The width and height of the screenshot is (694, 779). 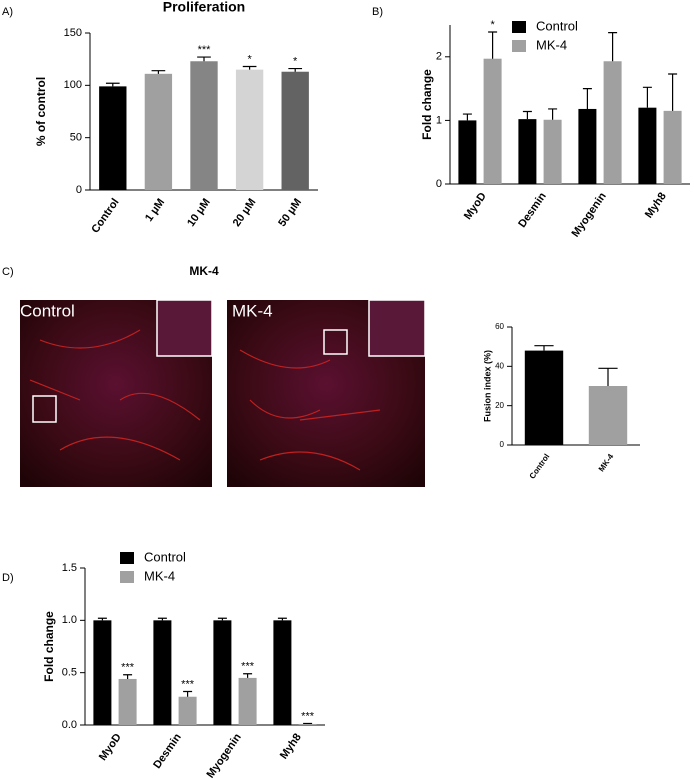 I want to click on image-label: MK-4, so click(x=252, y=310).